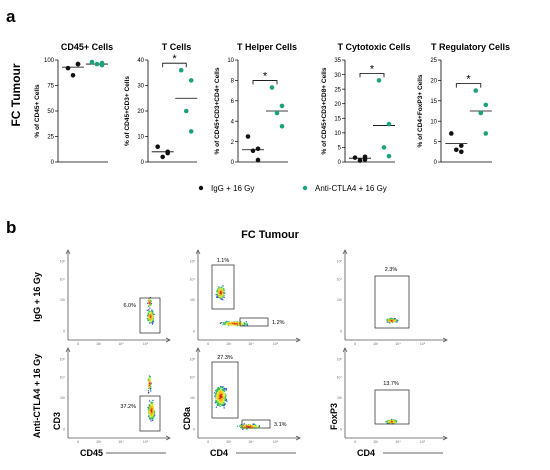 The width and height of the screenshot is (550, 470). Describe the element at coordinates (340, 261) in the screenshot. I see `y-tick-label: 10⁵` at that location.